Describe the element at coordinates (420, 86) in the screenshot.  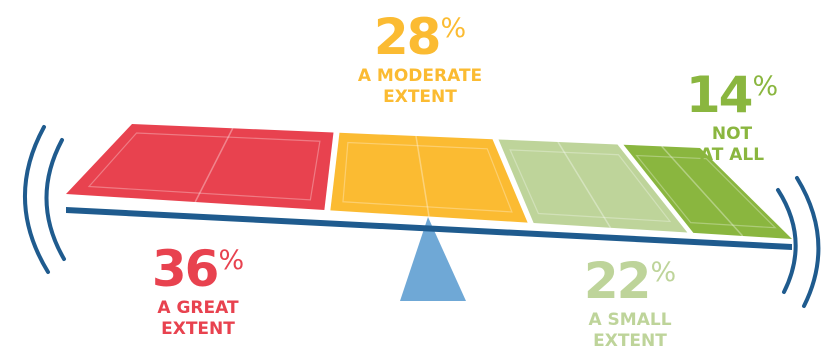
I see `category-moderate-extent: A MODERATE EXTENT` at that location.